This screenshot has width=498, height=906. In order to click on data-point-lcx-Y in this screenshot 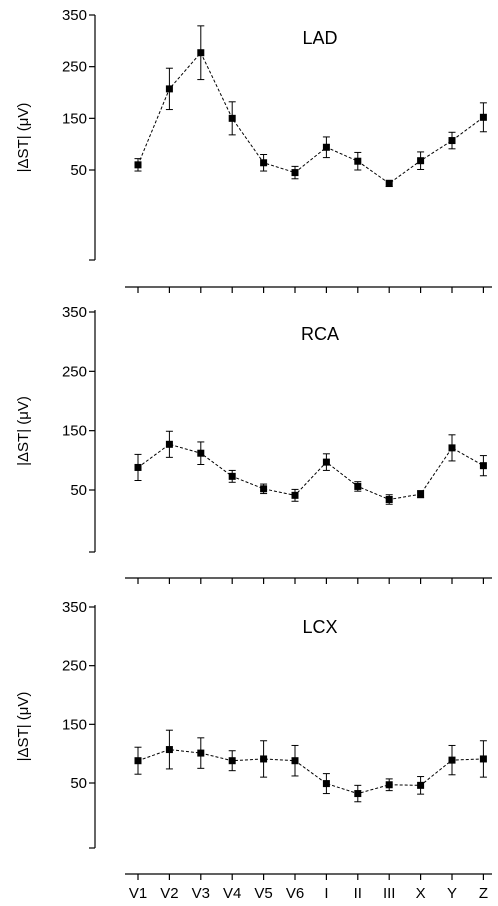, I will do `click(452, 760)`.